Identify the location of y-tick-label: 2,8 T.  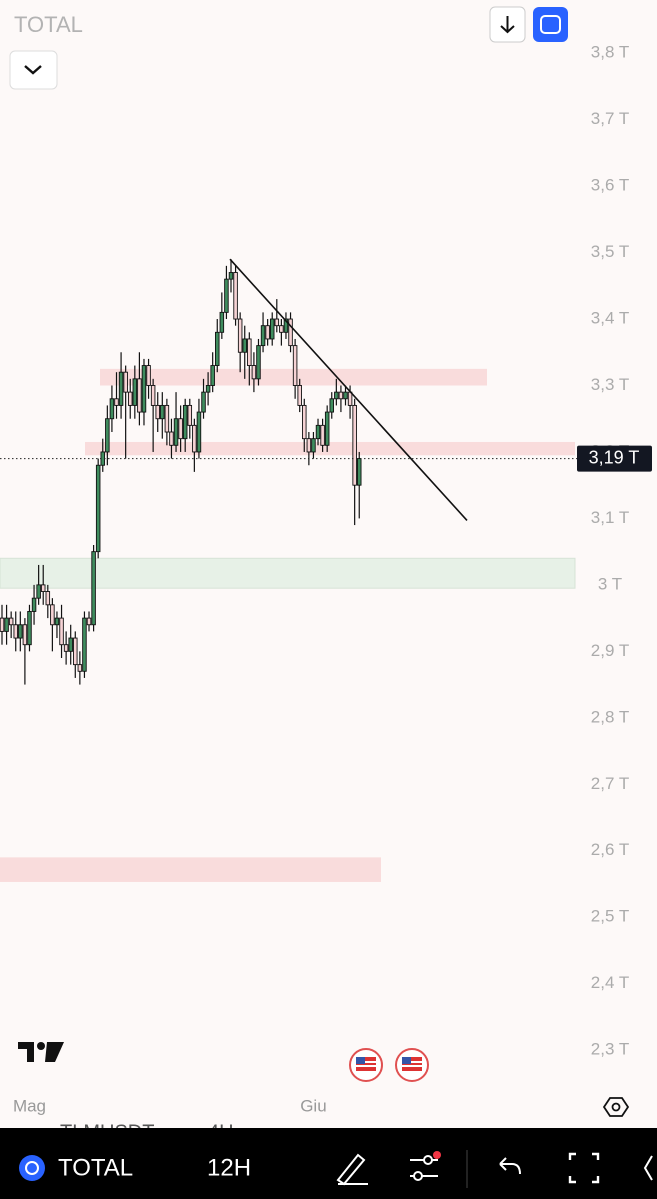
(610, 716).